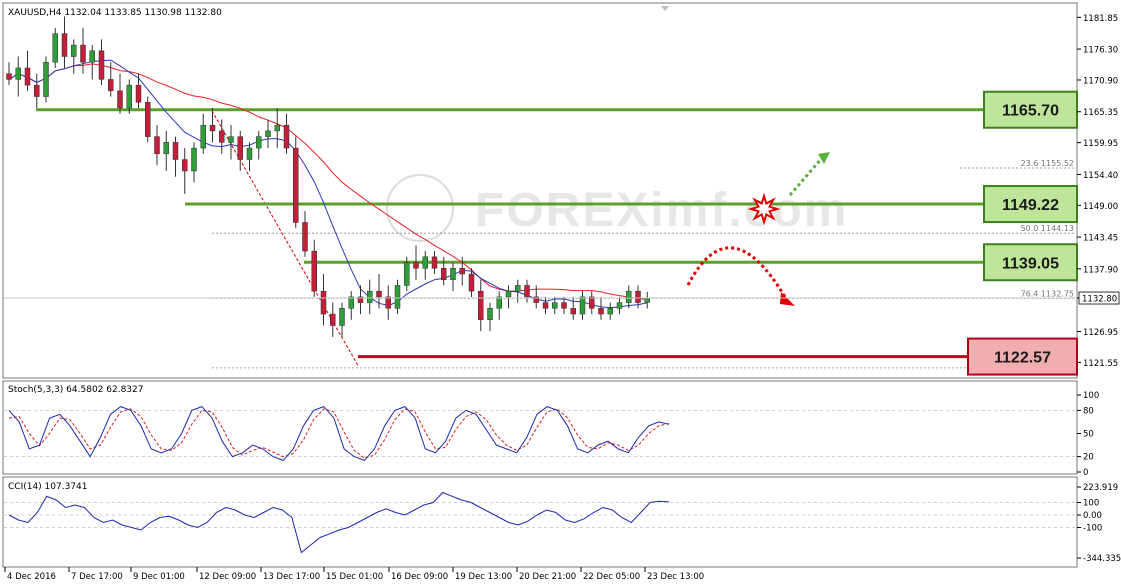 This screenshot has height=588, width=1121. What do you see at coordinates (1092, 529) in the screenshot?
I see `cci-tick-label: -100` at bounding box center [1092, 529].